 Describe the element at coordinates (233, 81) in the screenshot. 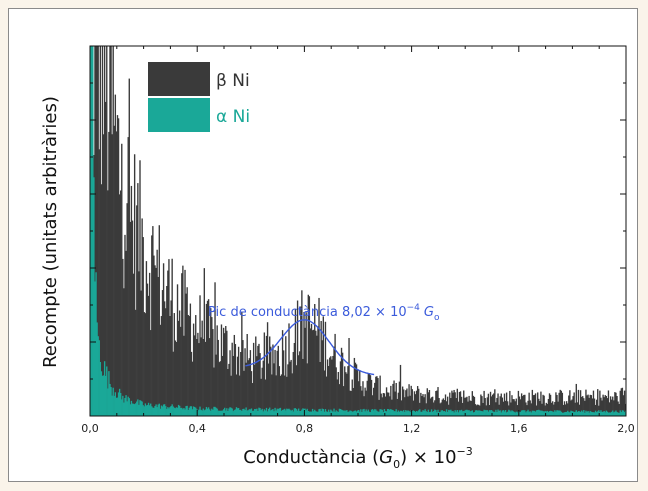

I see `legend-label-beta-ni: β Ni` at that location.